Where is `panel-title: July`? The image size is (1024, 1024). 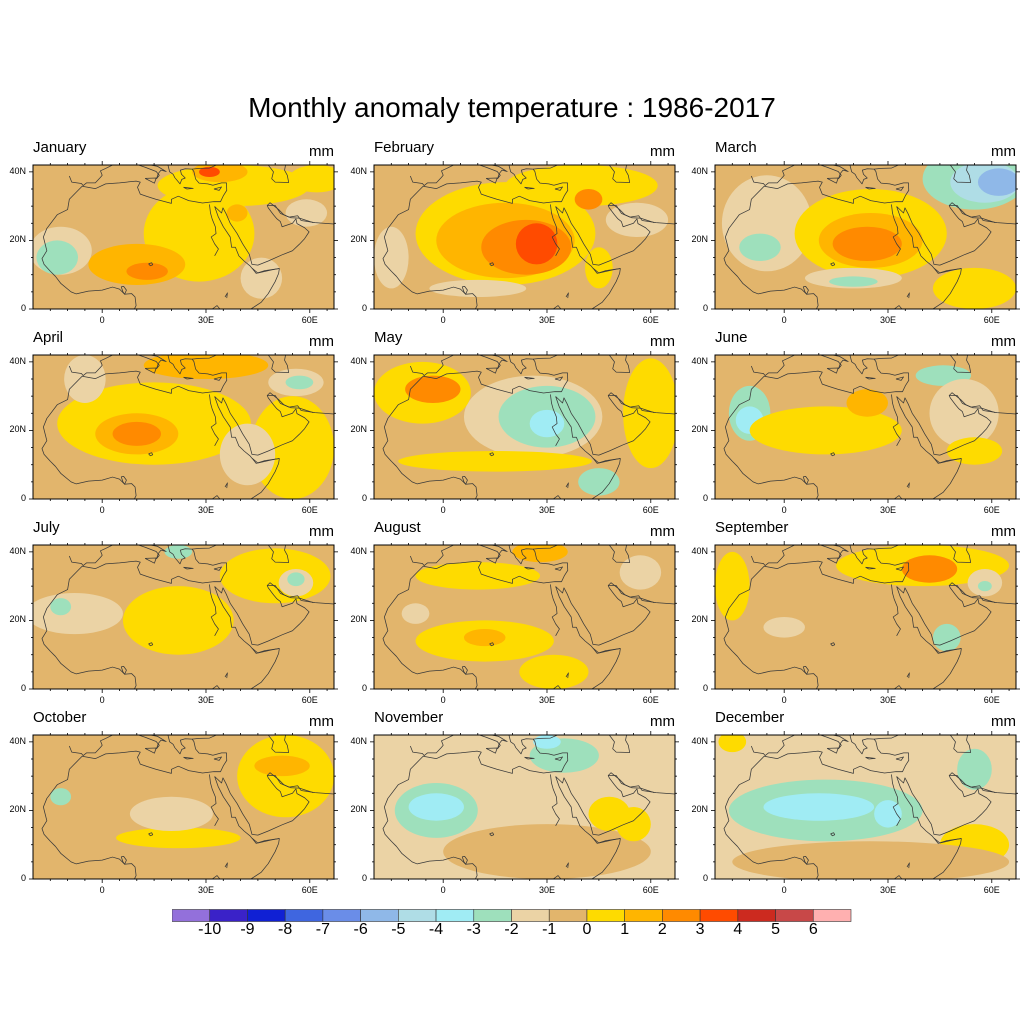
panel-title: July is located at coordinates (46, 527).